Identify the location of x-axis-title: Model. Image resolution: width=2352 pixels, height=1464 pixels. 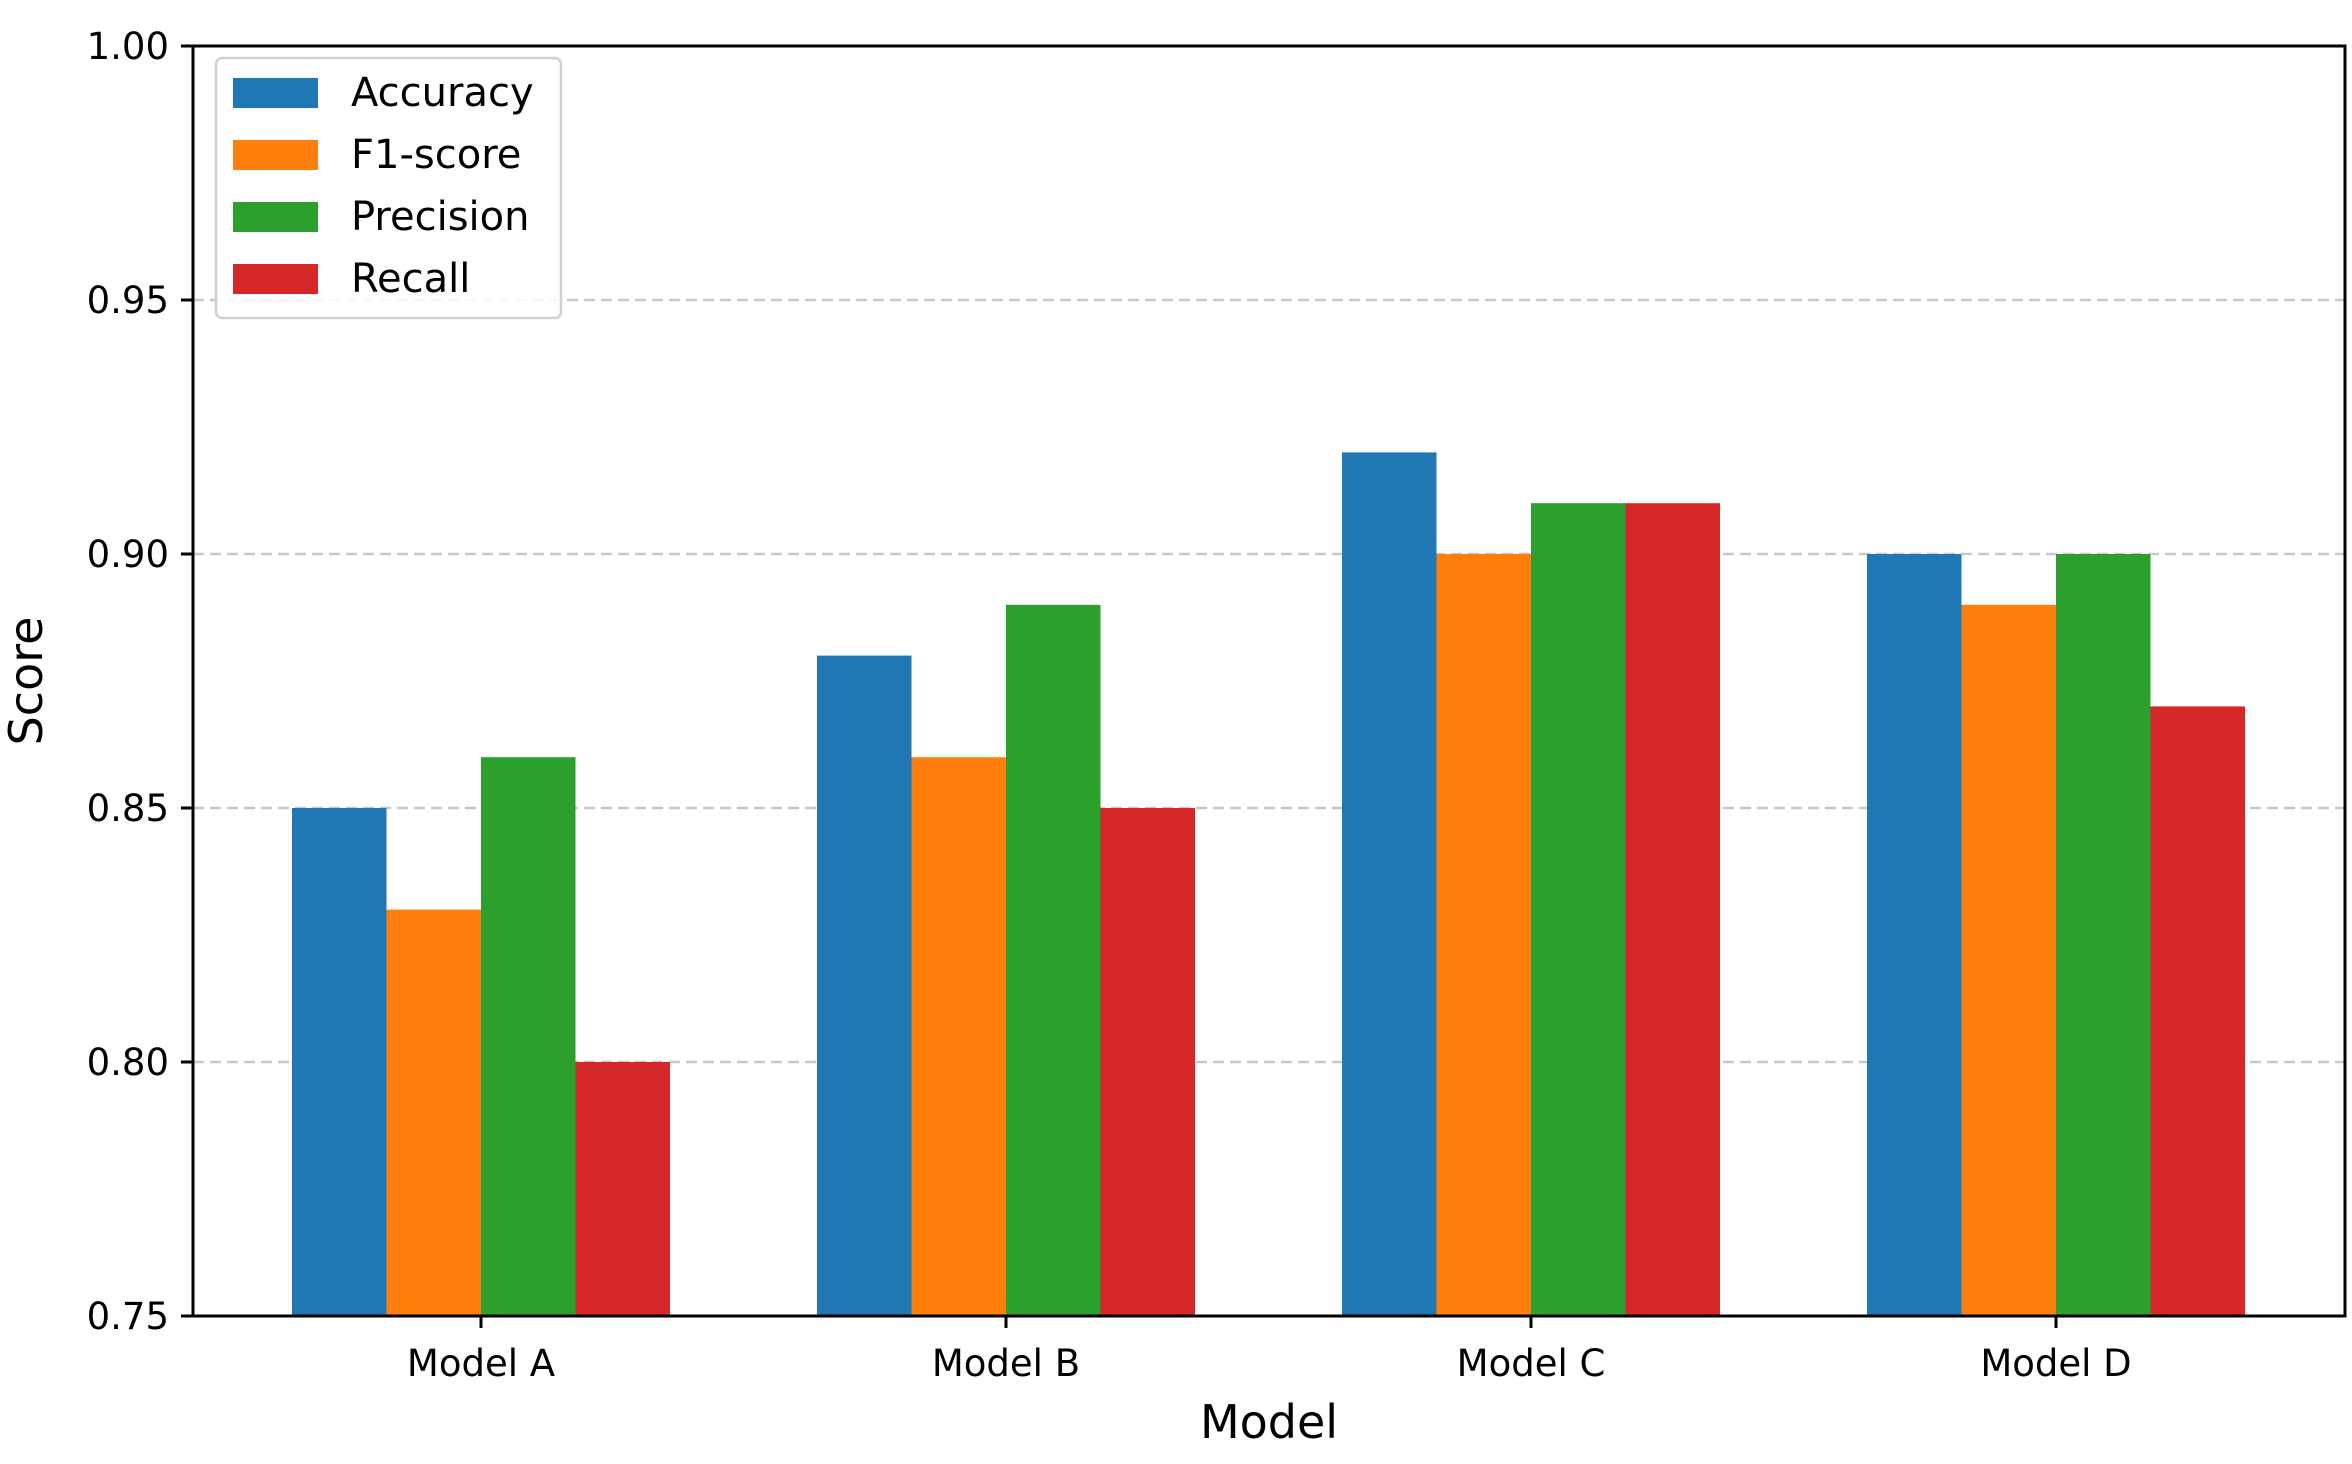
(1269, 1422).